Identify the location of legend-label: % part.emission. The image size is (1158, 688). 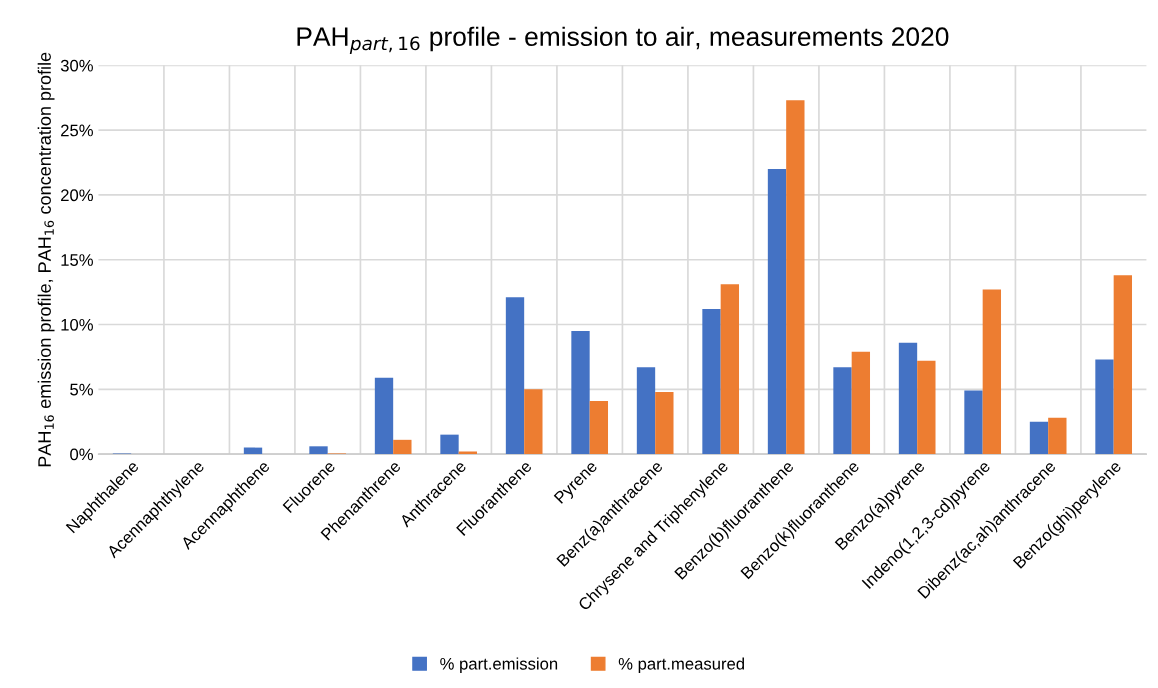
(499, 665).